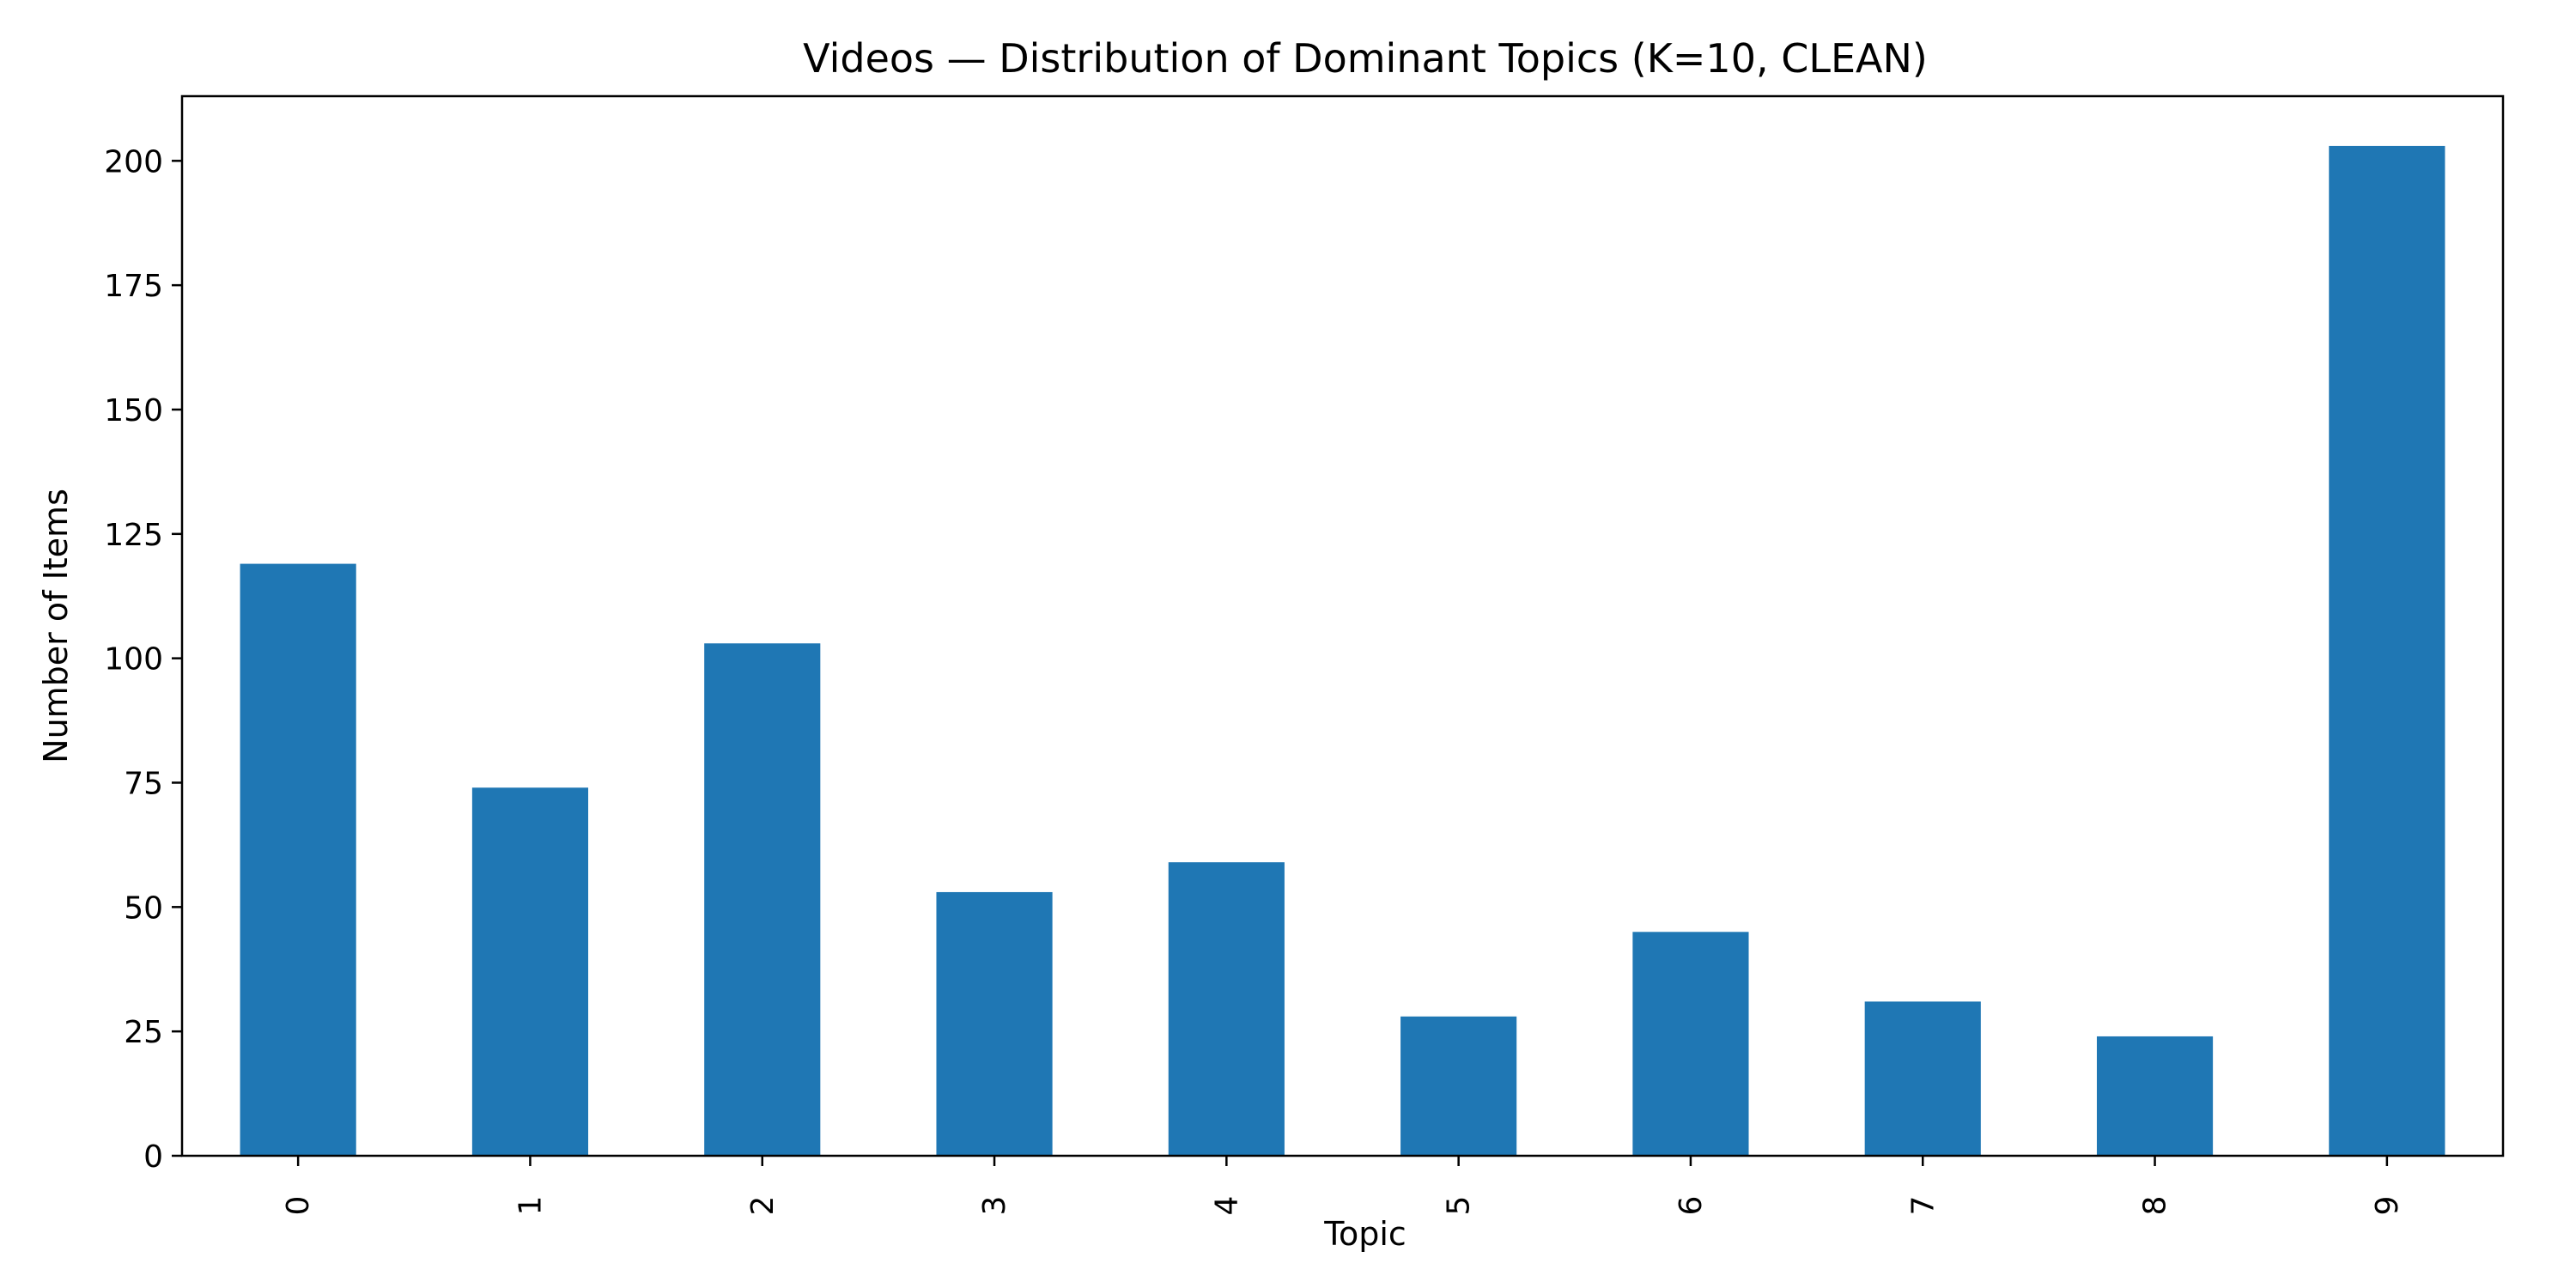 This screenshot has width=2576, height=1288. I want to click on y-tick-label: 75, so click(143, 783).